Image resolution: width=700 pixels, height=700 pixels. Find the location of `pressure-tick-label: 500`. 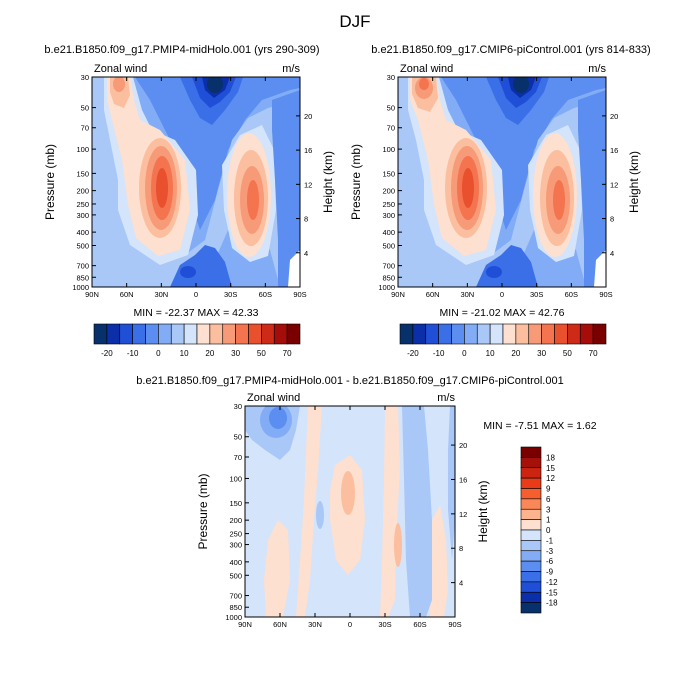

pressure-tick-label: 500 is located at coordinates (82, 245).